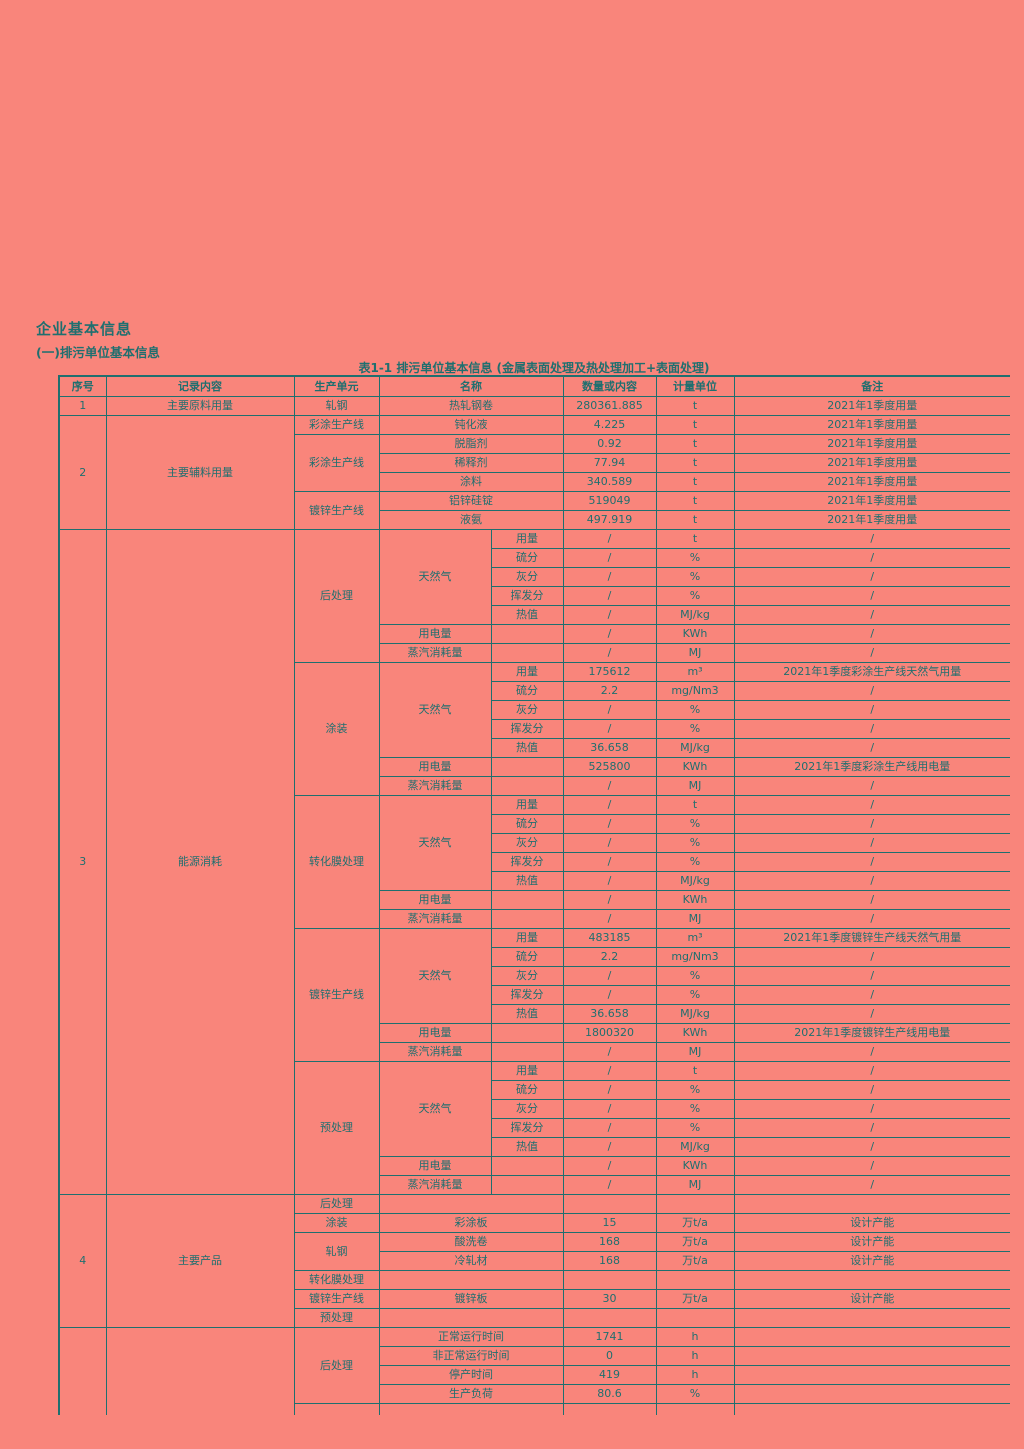  Describe the element at coordinates (609, 1033) in the screenshot. I see `table-cell: 1800320` at that location.